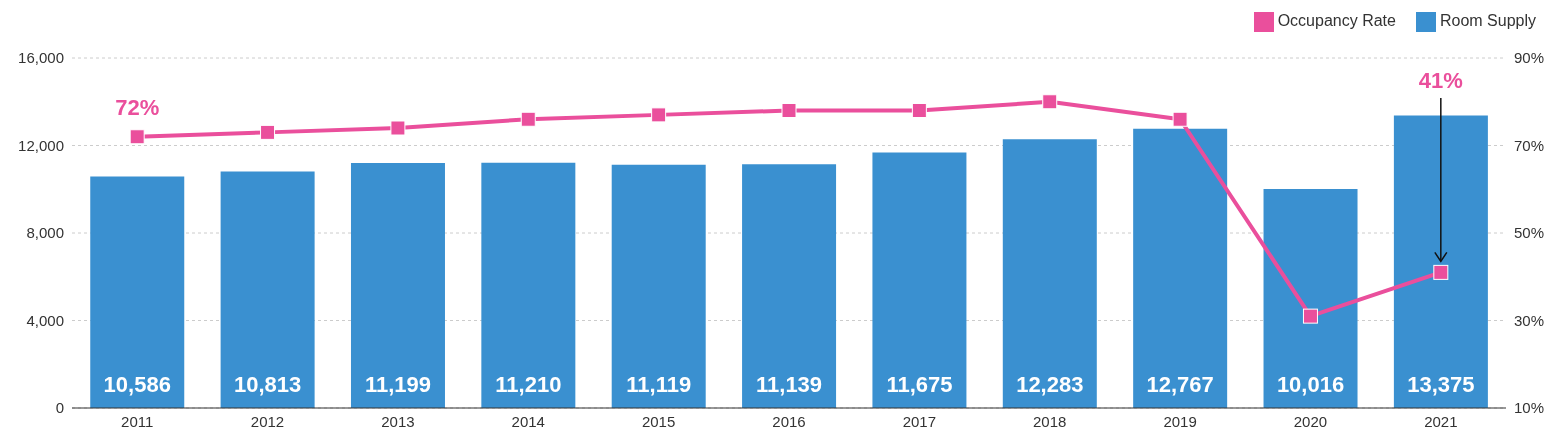 The image size is (1568, 444). Describe the element at coordinates (41, 58) in the screenshot. I see `y-tick-label: 16,000` at that location.